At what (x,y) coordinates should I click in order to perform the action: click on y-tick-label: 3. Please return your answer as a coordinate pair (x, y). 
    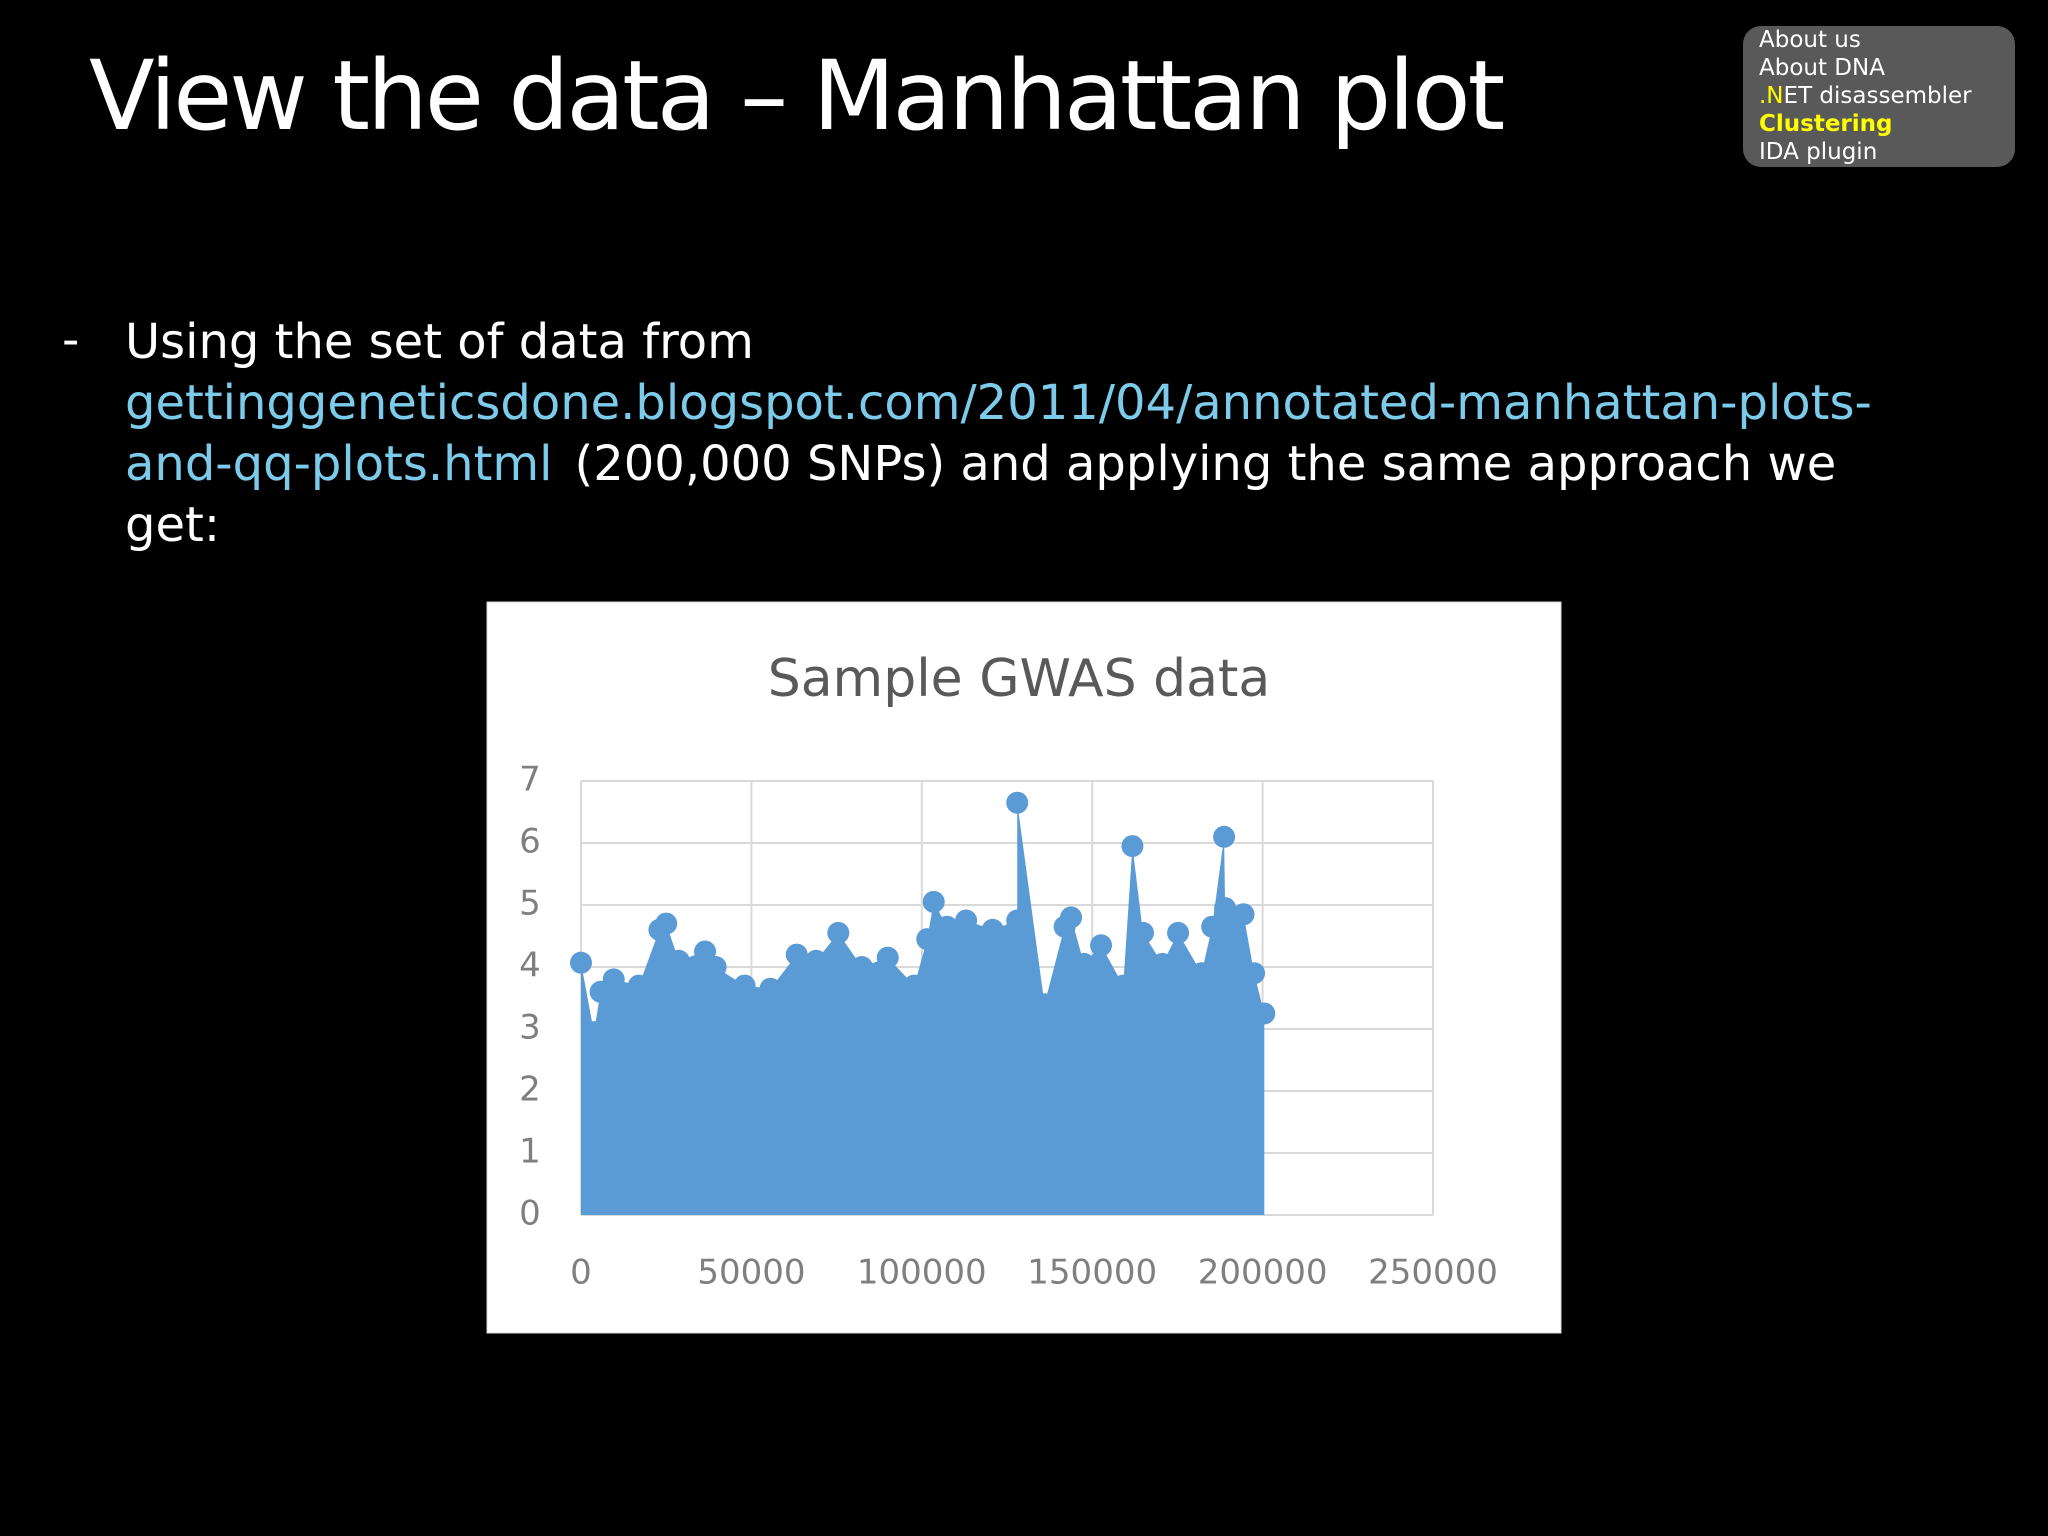
    Looking at the image, I should click on (530, 1028).